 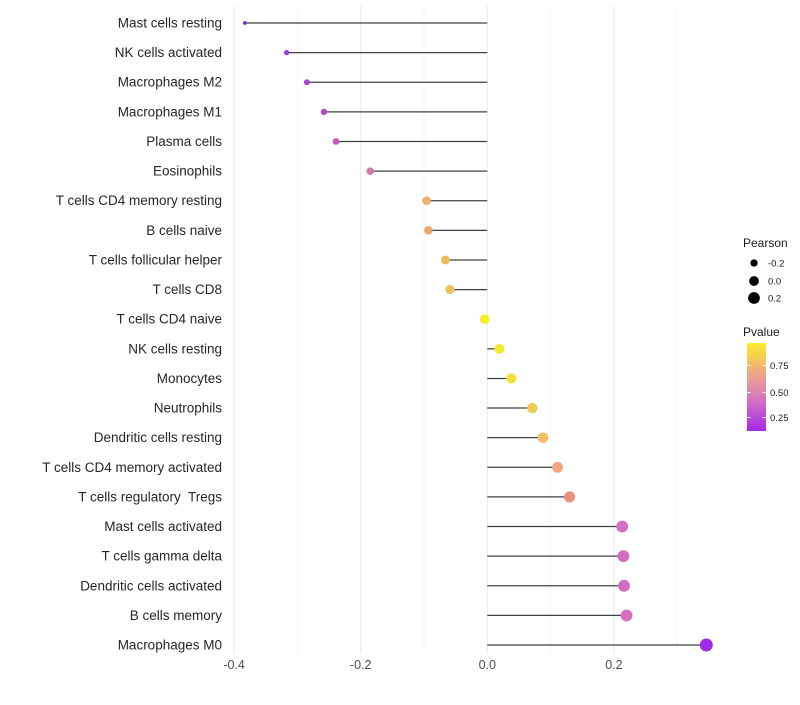 I want to click on legend-size-label: 0.0, so click(x=774, y=282).